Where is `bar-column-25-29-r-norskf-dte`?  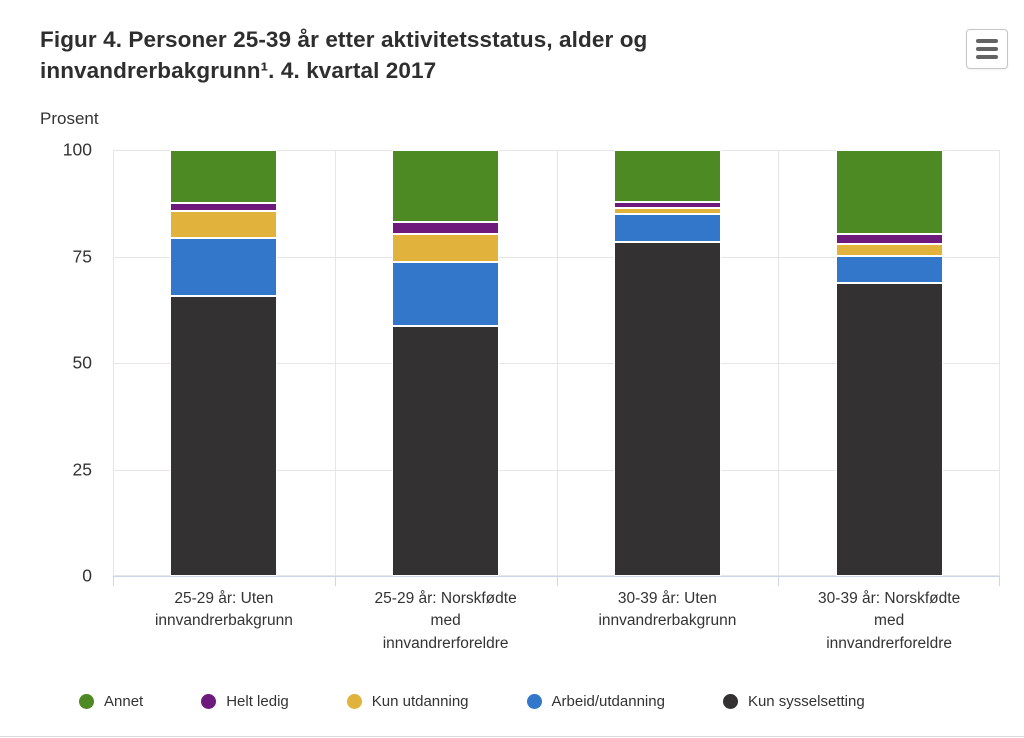
bar-column-25-29-r-norskf-dte is located at coordinates (446, 363).